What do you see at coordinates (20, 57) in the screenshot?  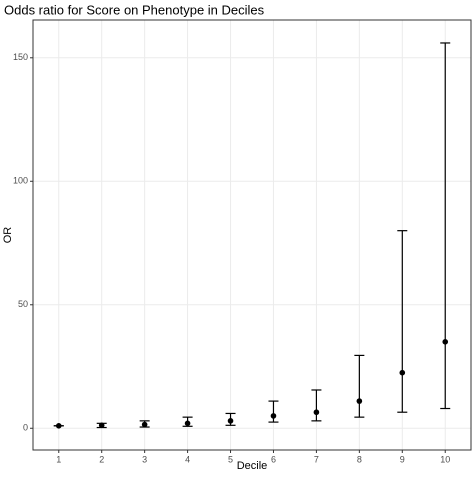 I see `y-tick-label: 150` at bounding box center [20, 57].